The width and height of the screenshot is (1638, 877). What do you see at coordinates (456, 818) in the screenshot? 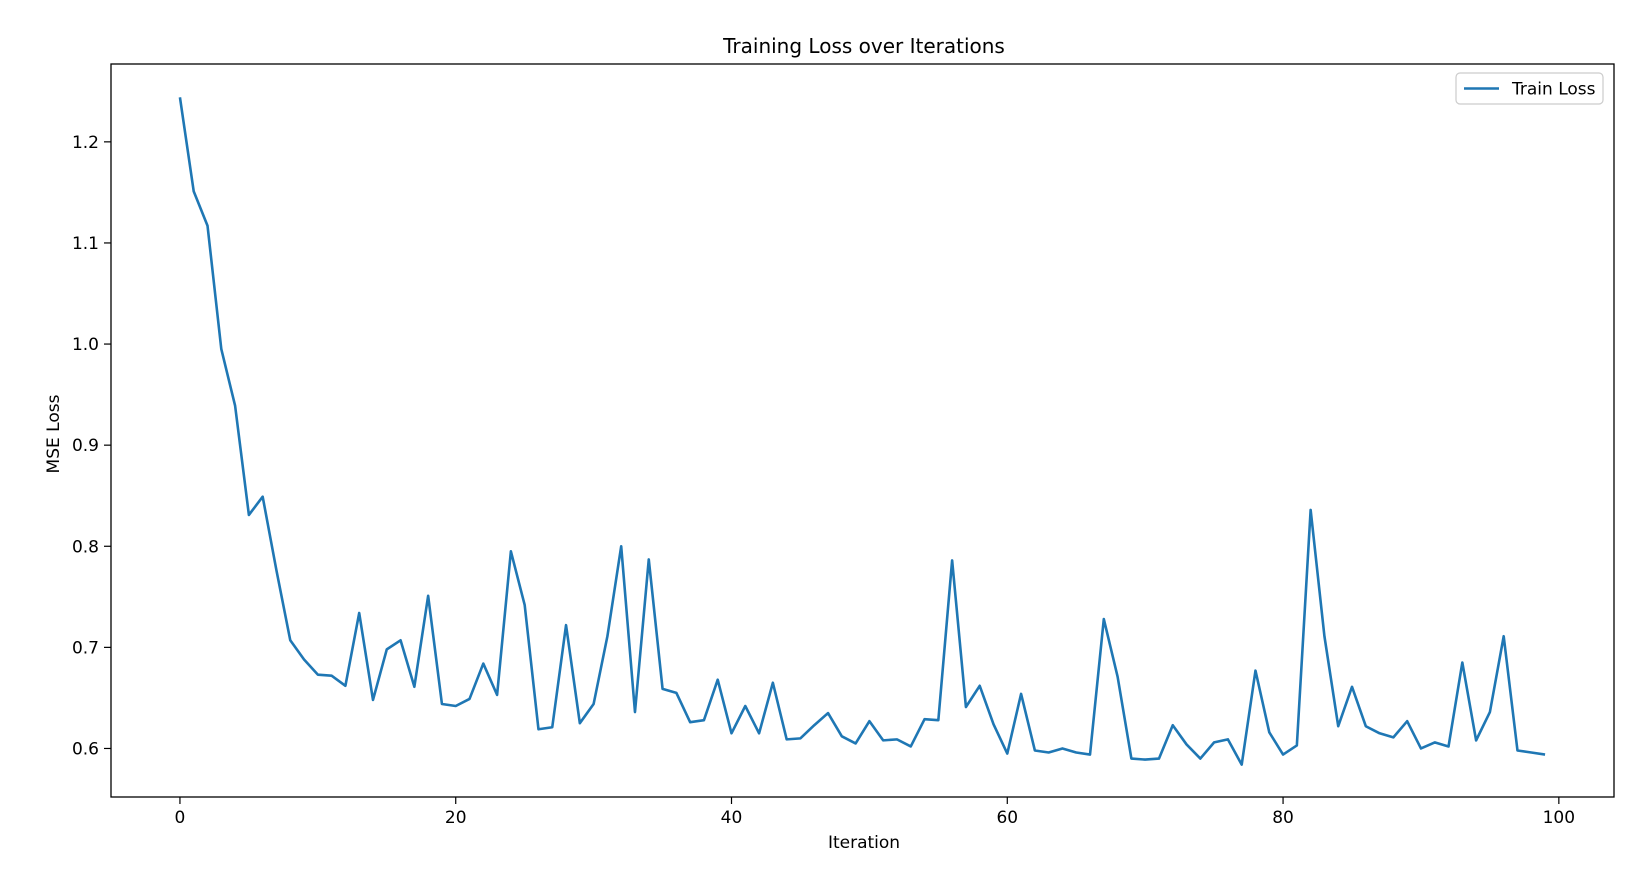
I see `x-tick-label-20: 20` at bounding box center [456, 818].